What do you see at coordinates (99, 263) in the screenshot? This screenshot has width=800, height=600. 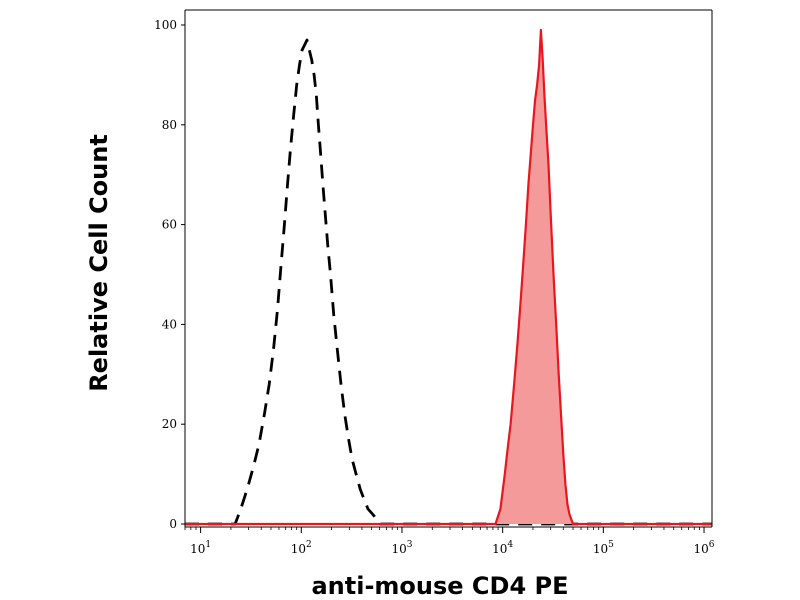 I see `y-axis-title: Relative Cell Count` at bounding box center [99, 263].